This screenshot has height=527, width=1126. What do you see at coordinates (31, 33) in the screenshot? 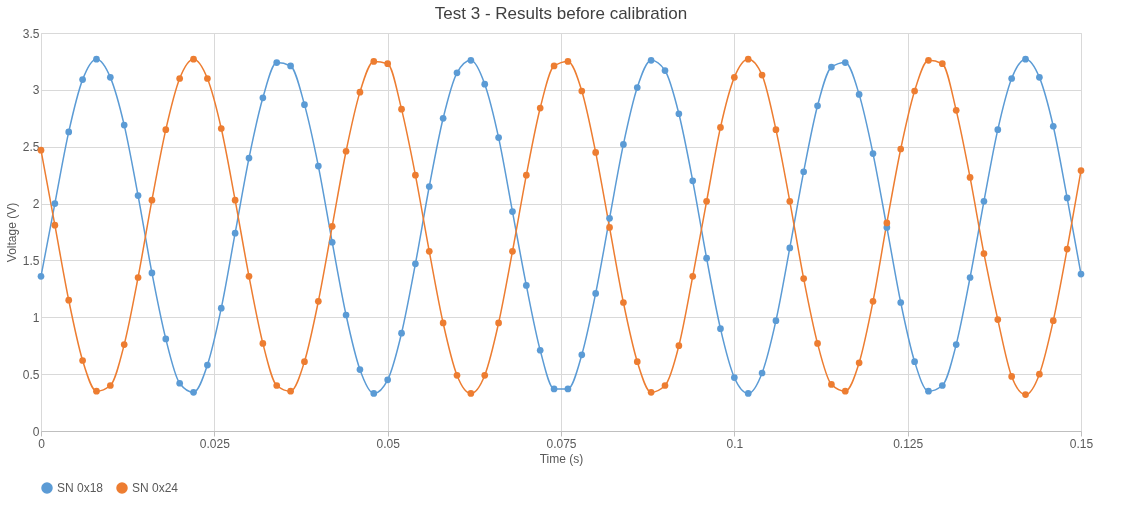
I see `y-tick-label: 3.5` at bounding box center [31, 33].